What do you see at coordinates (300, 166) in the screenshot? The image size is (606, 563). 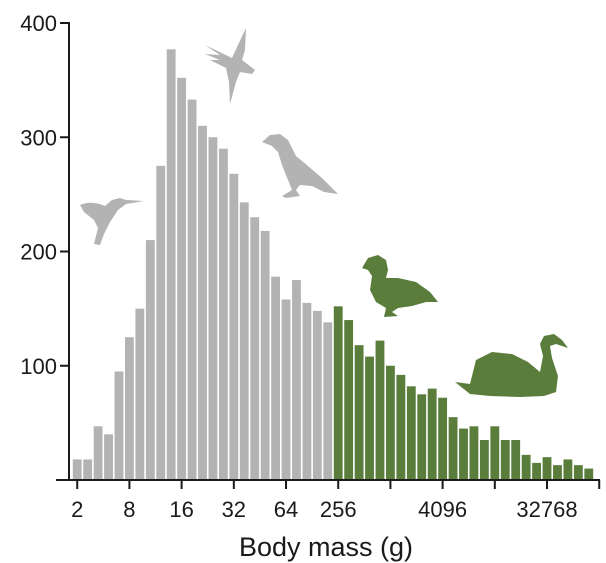 I see `crow-icon` at bounding box center [300, 166].